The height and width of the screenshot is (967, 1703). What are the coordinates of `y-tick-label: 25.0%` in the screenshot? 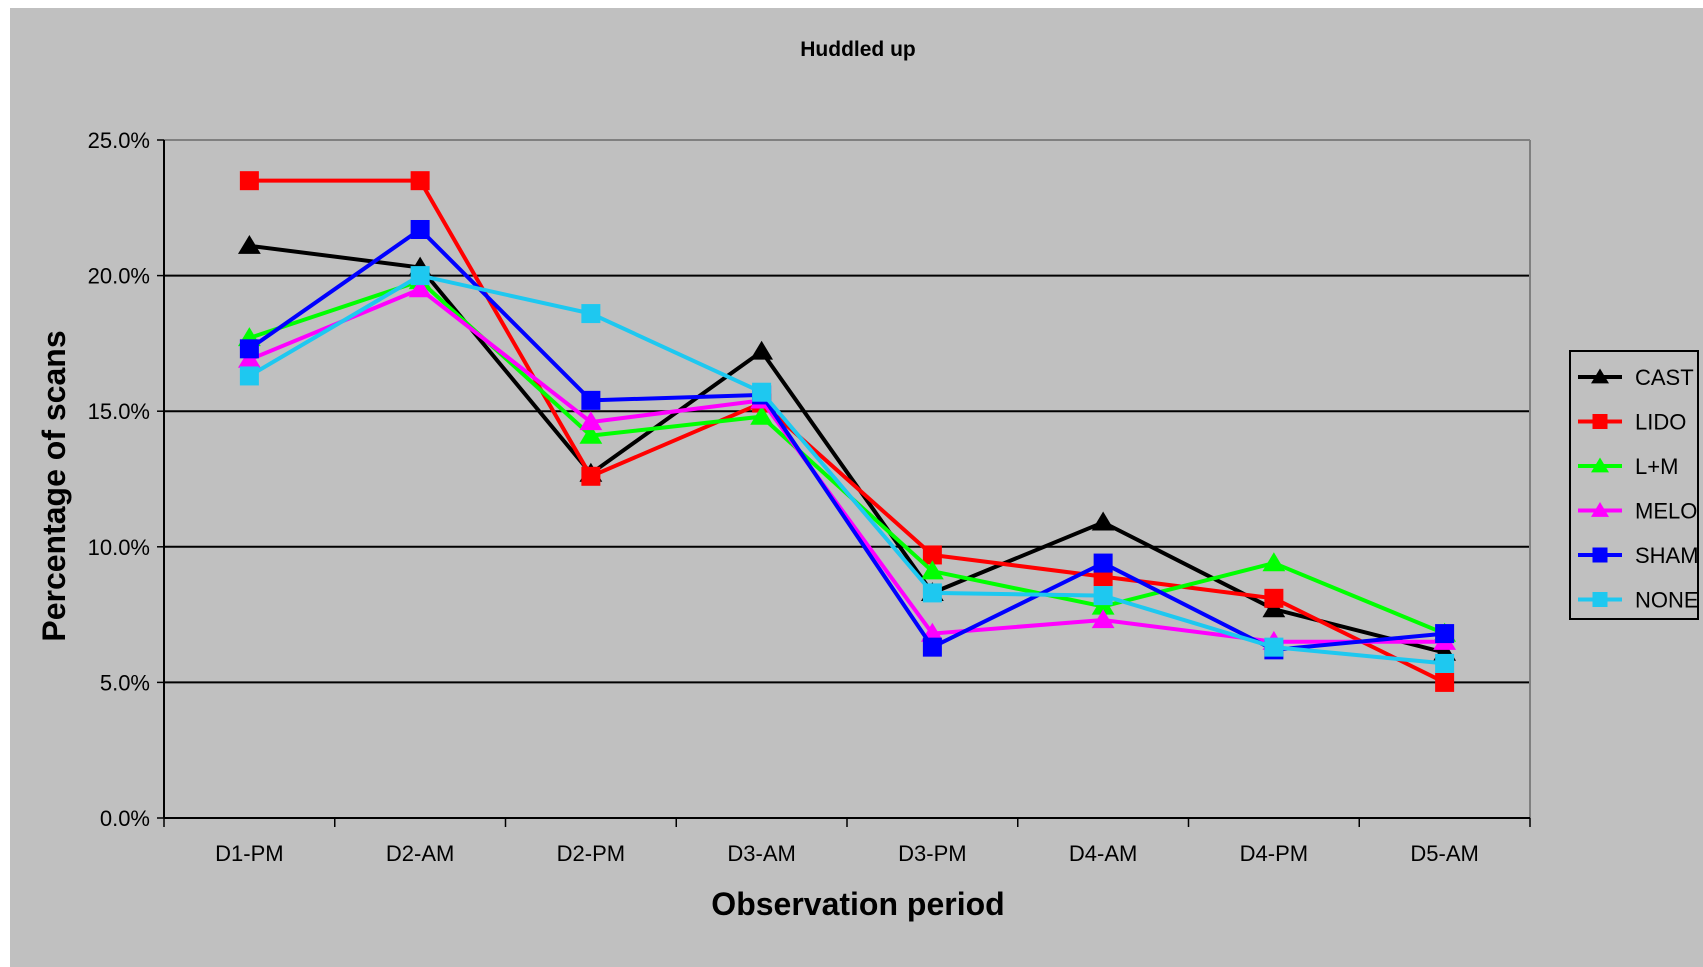 It's located at (119, 140).